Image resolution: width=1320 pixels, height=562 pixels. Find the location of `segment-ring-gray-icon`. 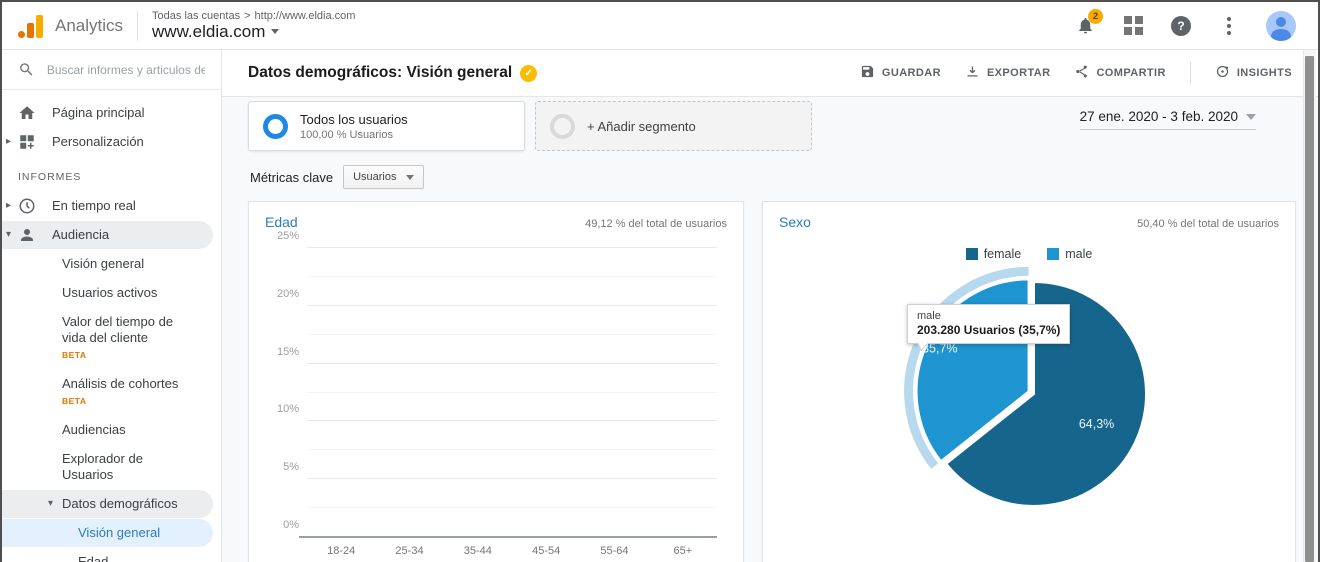

segment-ring-gray-icon is located at coordinates (562, 126).